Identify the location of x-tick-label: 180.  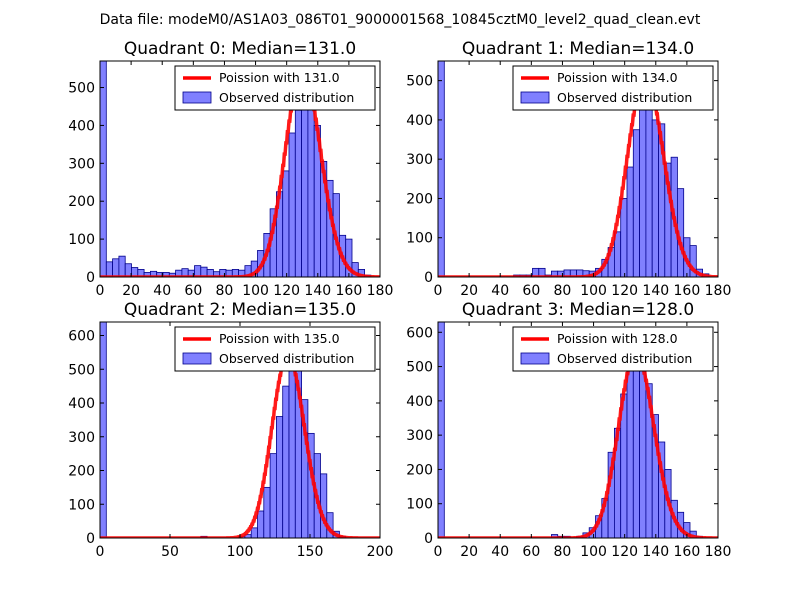
(718, 552).